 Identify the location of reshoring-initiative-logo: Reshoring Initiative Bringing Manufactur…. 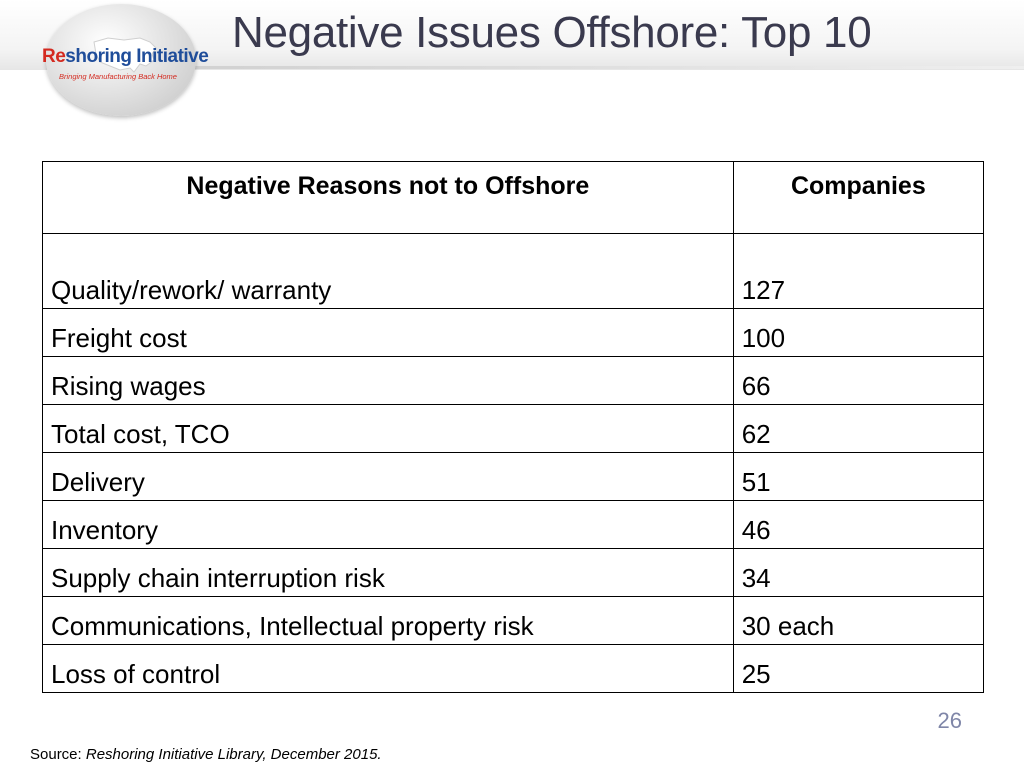
(123, 60).